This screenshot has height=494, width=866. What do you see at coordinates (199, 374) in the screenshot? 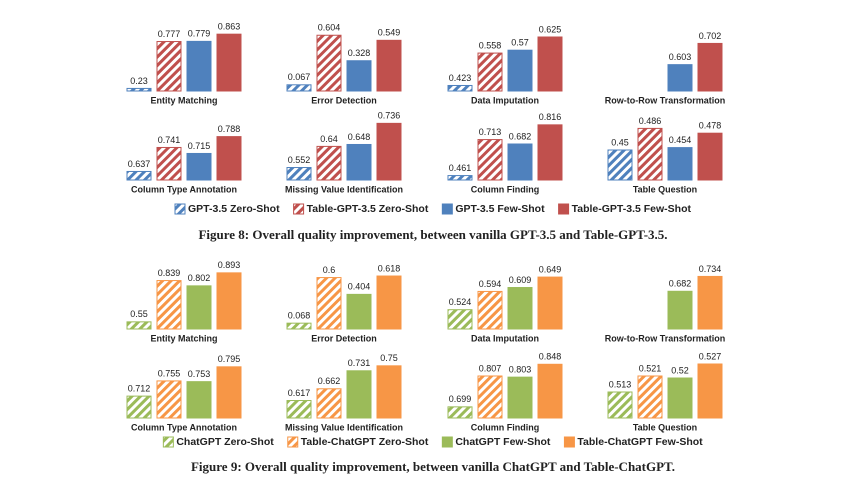
I see `value-label: 0.753` at bounding box center [199, 374].